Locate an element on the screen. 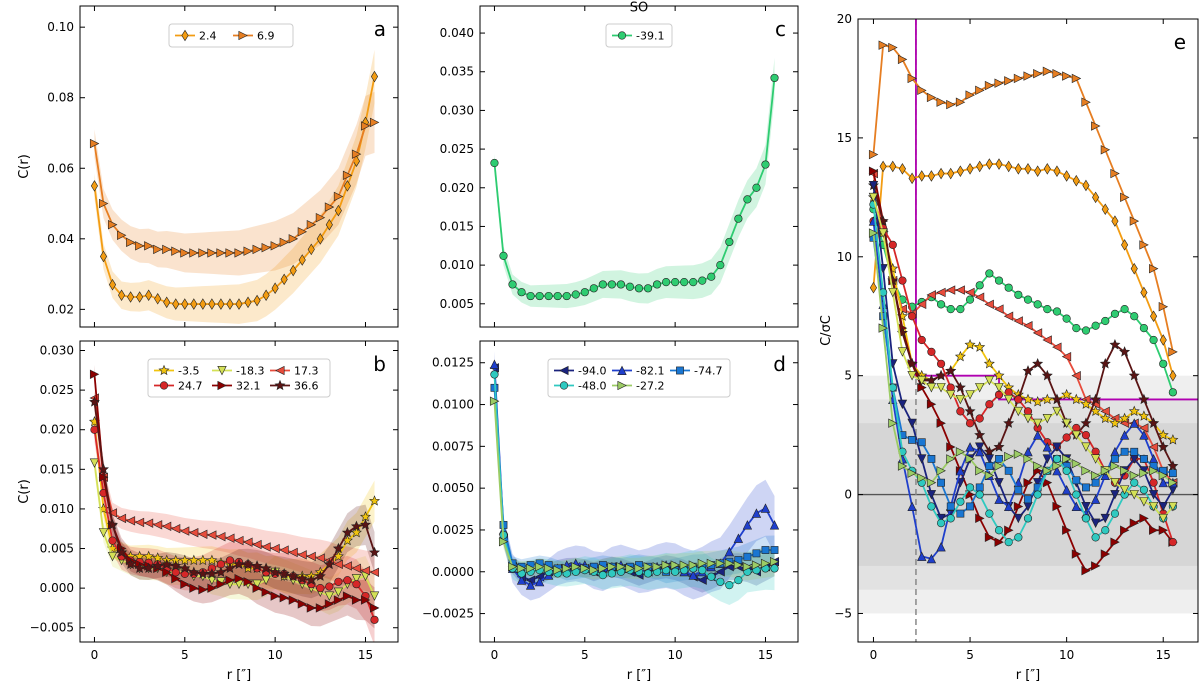 This screenshot has width=1200, height=687. ytick-label-e-4: 15 is located at coordinates (844, 138).